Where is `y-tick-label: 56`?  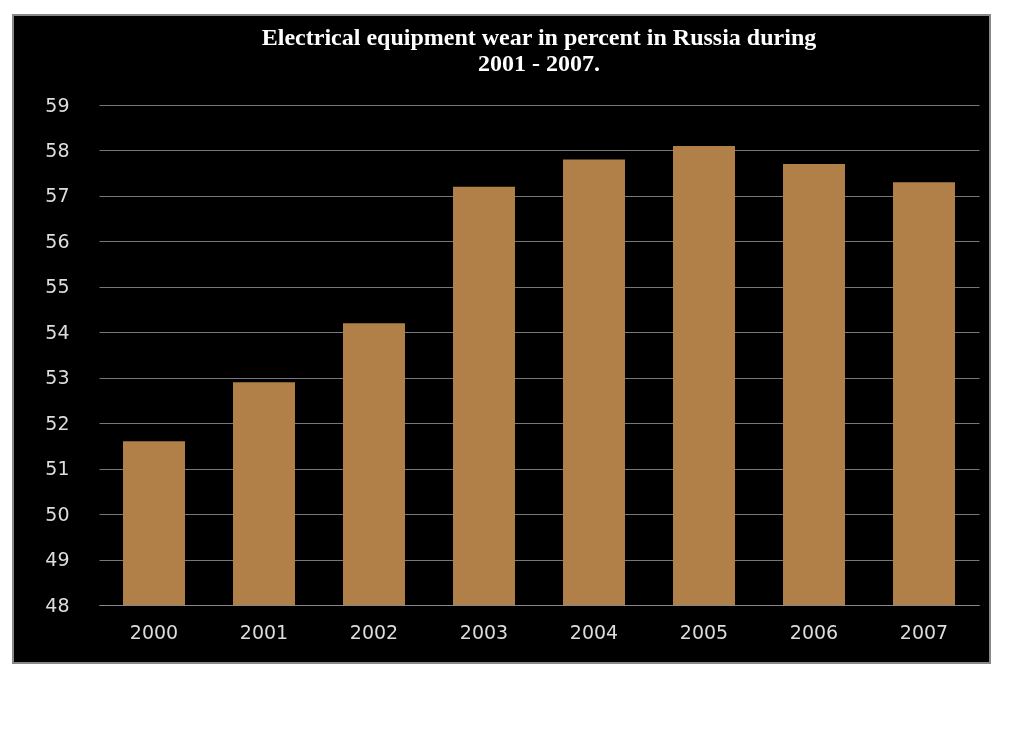 y-tick-label: 56 is located at coordinates (57, 240).